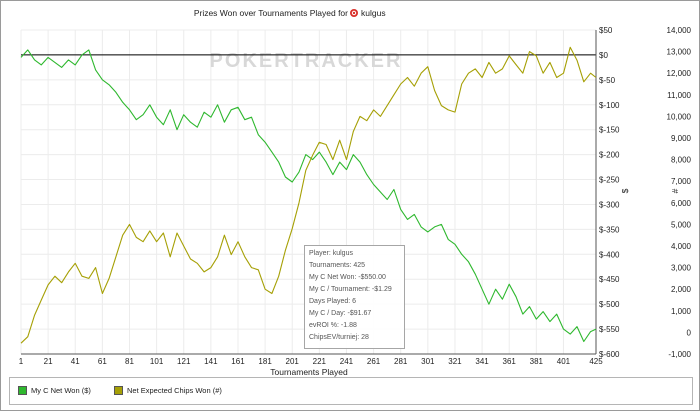  Describe the element at coordinates (102, 361) in the screenshot. I see `x-tick-label: 61` at that location.